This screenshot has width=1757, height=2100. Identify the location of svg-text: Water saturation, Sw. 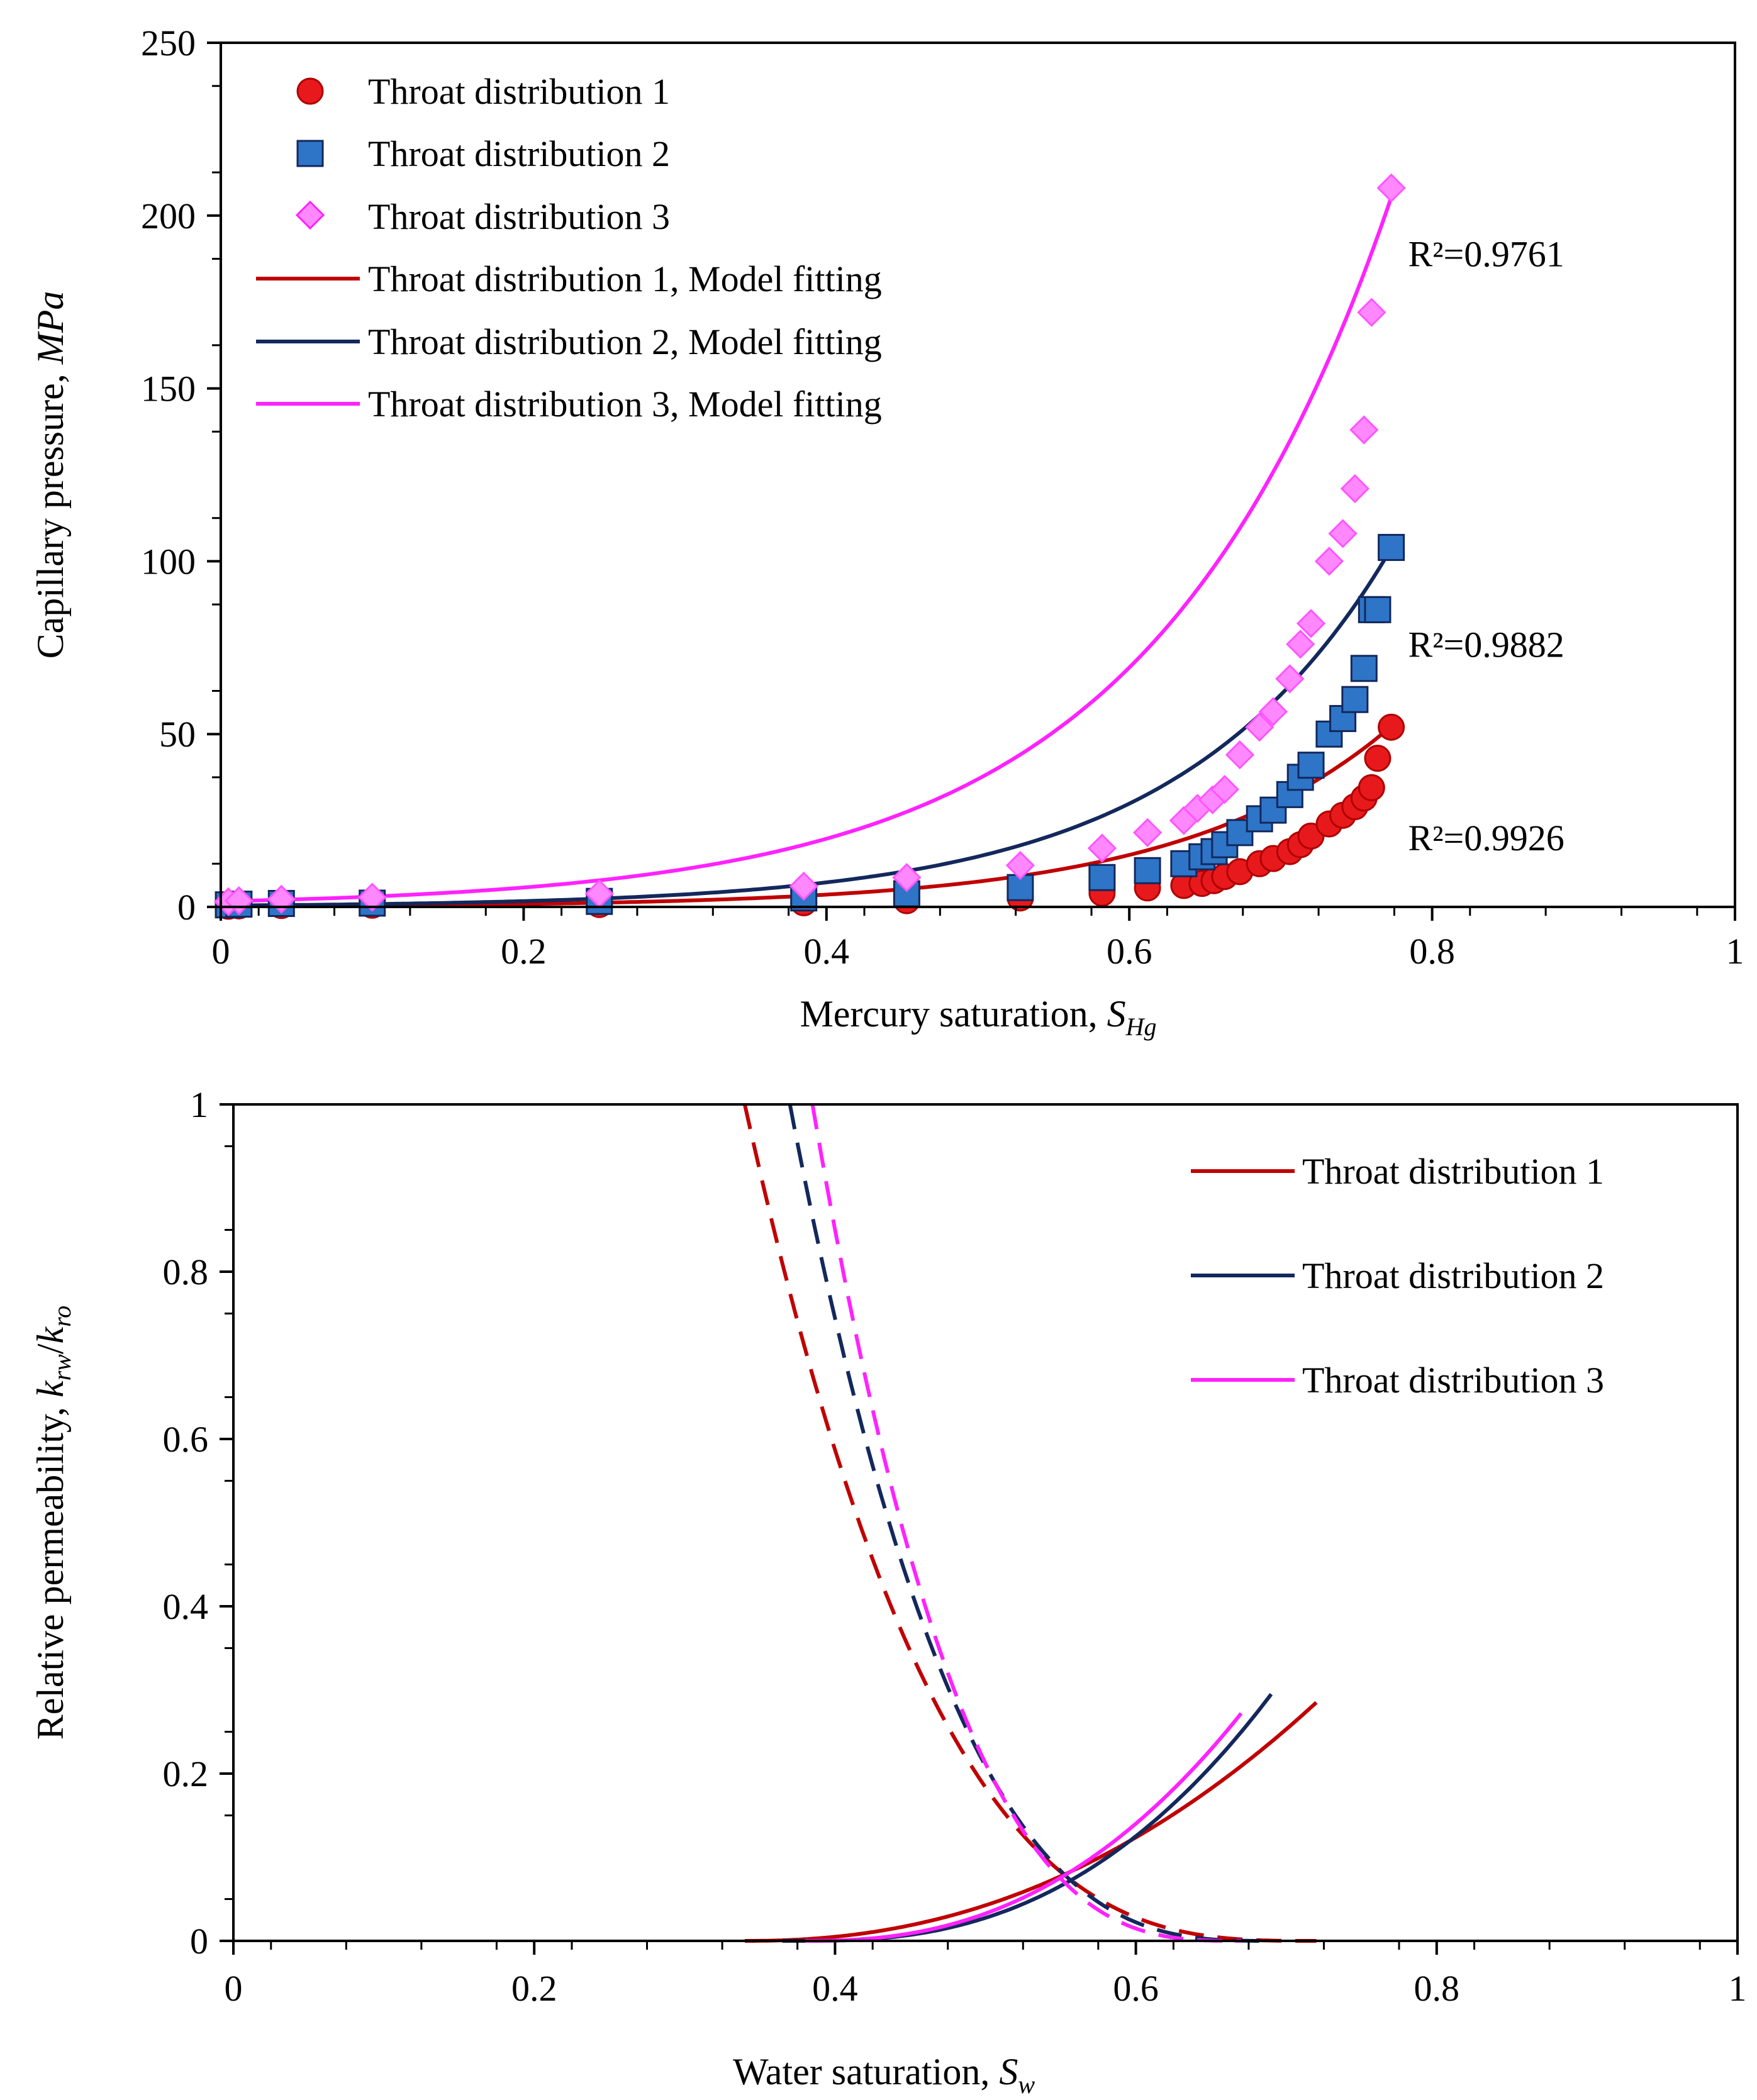
(884, 2075).